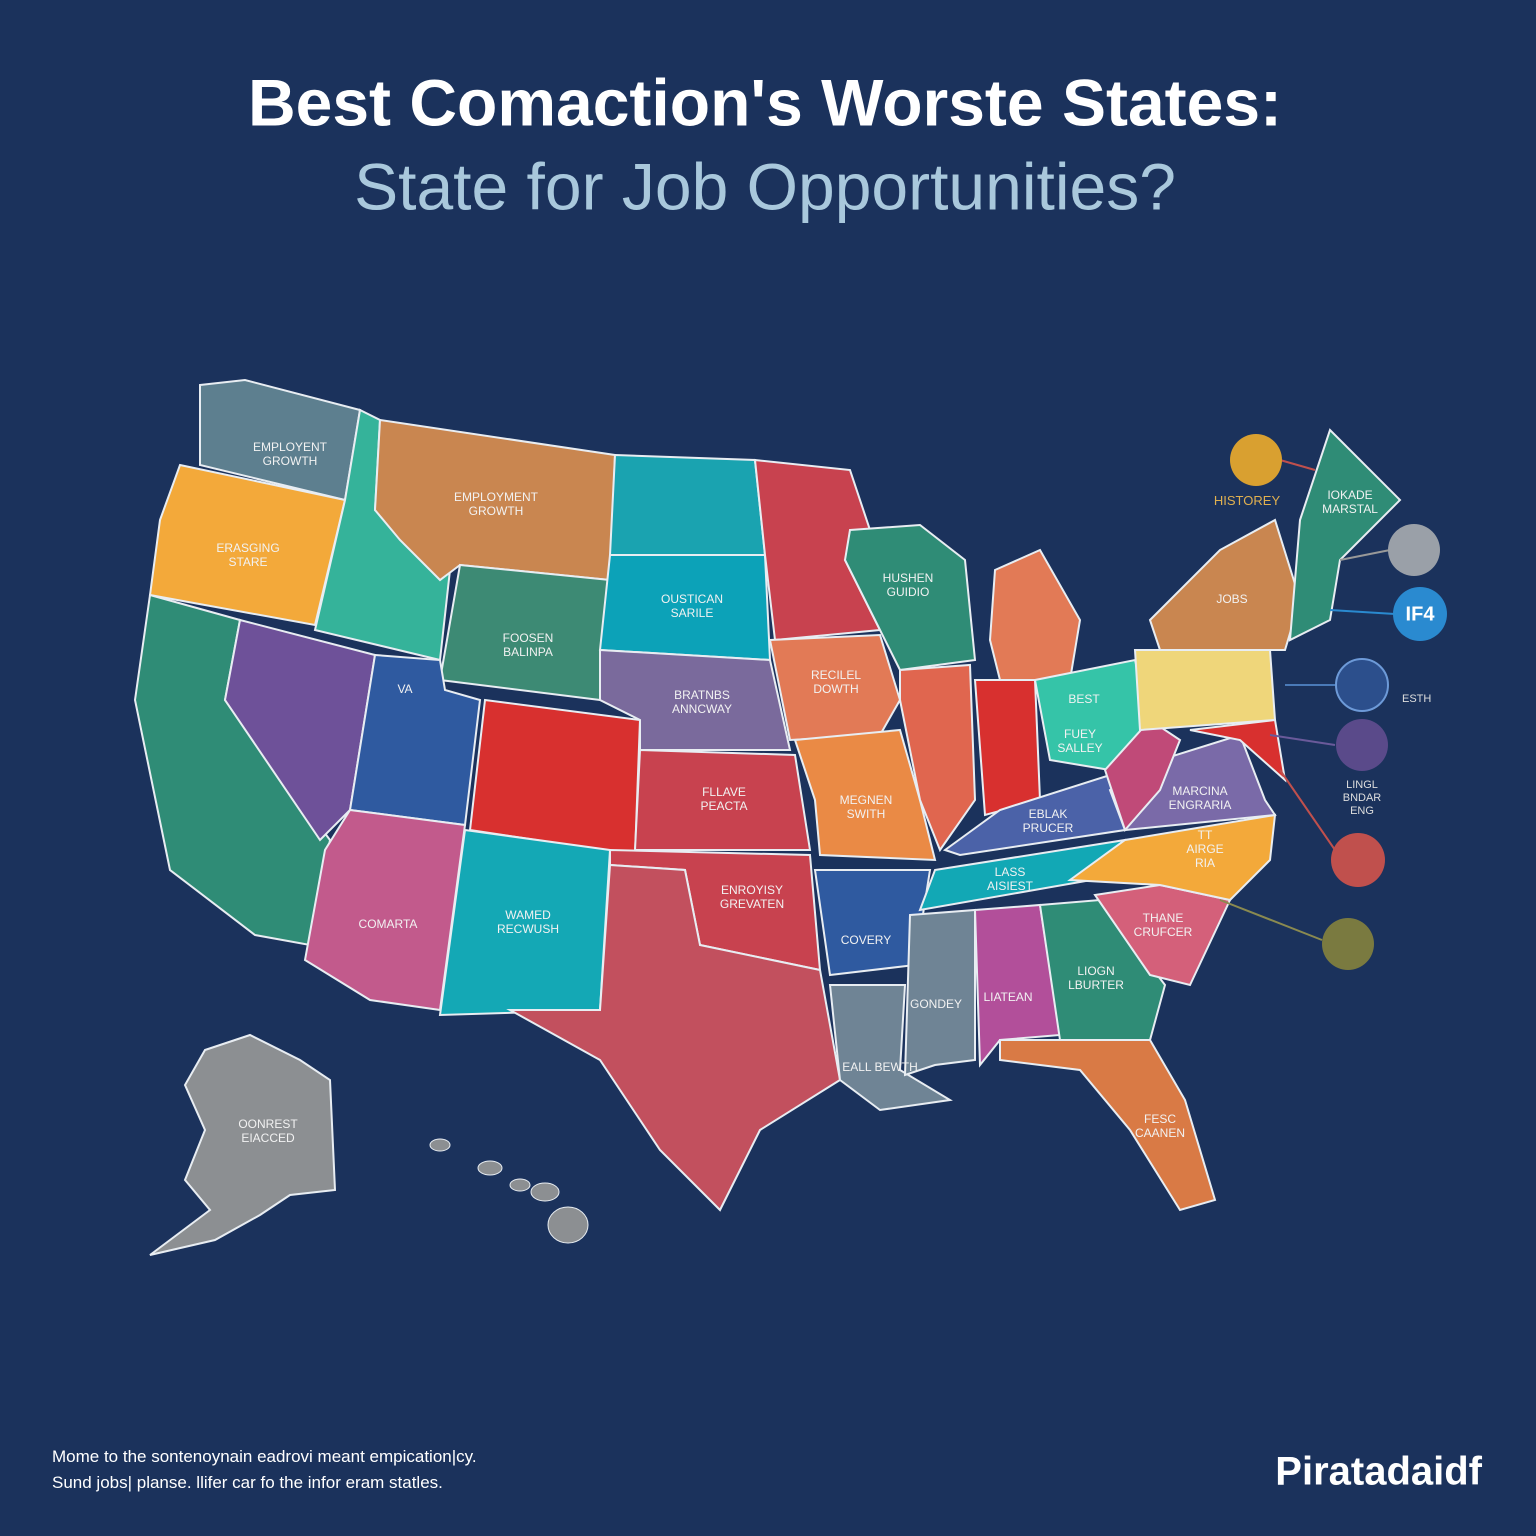  Describe the element at coordinates (1163, 918) in the screenshot. I see `state-label: THANE` at that location.